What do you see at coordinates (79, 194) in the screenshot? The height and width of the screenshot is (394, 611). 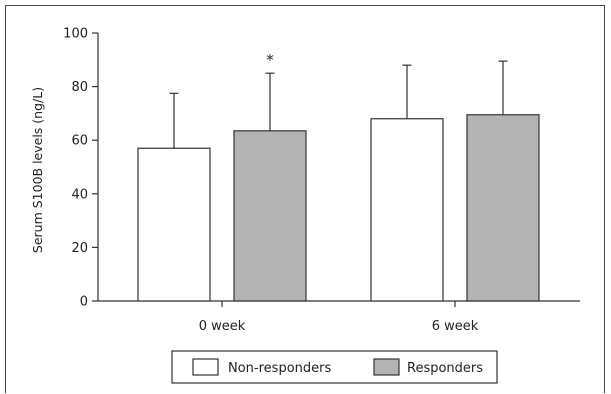 I see `y-tick-label: 40` at bounding box center [79, 194].